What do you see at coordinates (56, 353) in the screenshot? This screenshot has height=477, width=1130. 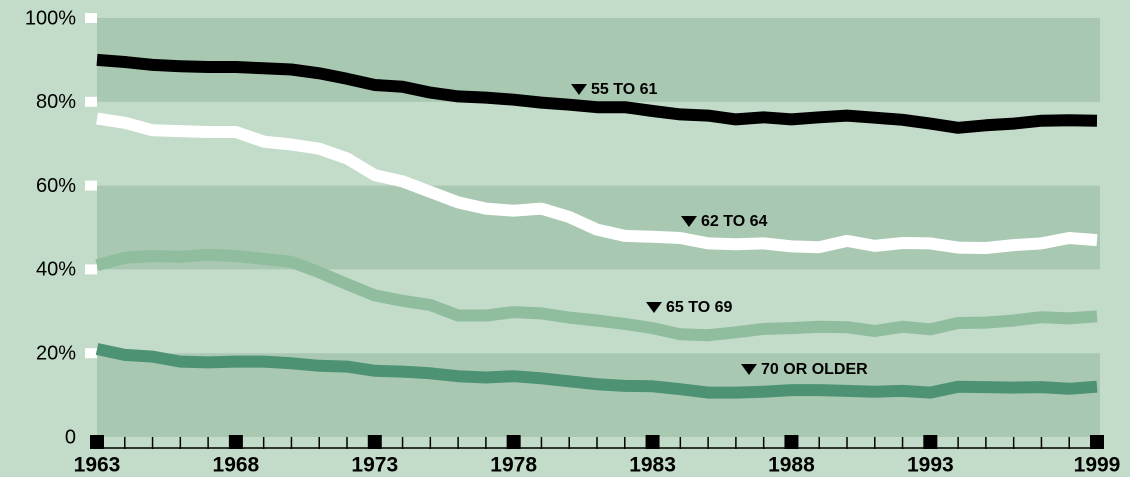 I see `y-tick-label: 20%` at bounding box center [56, 353].